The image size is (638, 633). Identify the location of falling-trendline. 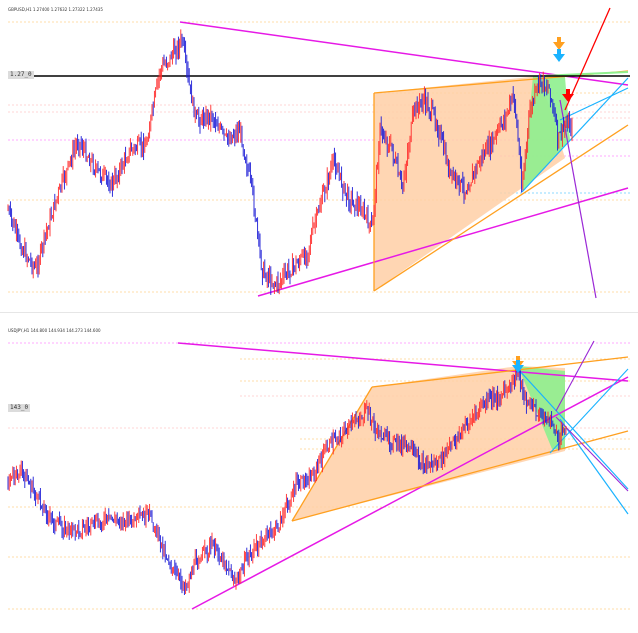
(403, 362).